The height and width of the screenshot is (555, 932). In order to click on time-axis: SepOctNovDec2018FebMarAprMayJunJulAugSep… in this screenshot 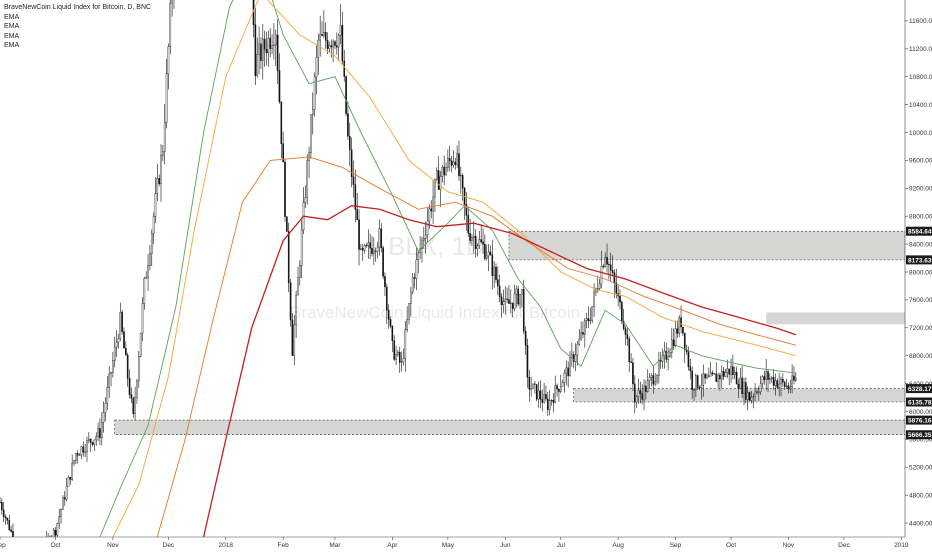, I will do `click(454, 543)`.